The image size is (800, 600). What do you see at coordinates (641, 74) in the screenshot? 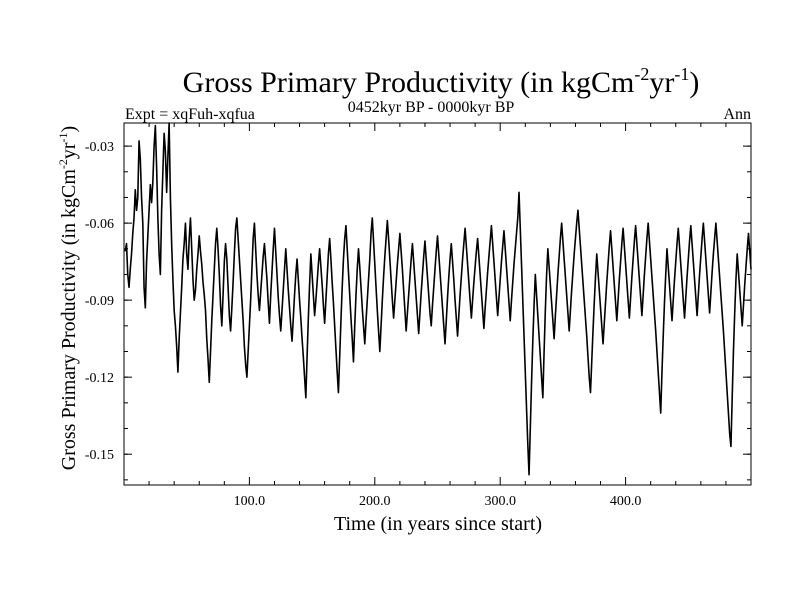
I see `title-sup1: -2` at bounding box center [641, 74].